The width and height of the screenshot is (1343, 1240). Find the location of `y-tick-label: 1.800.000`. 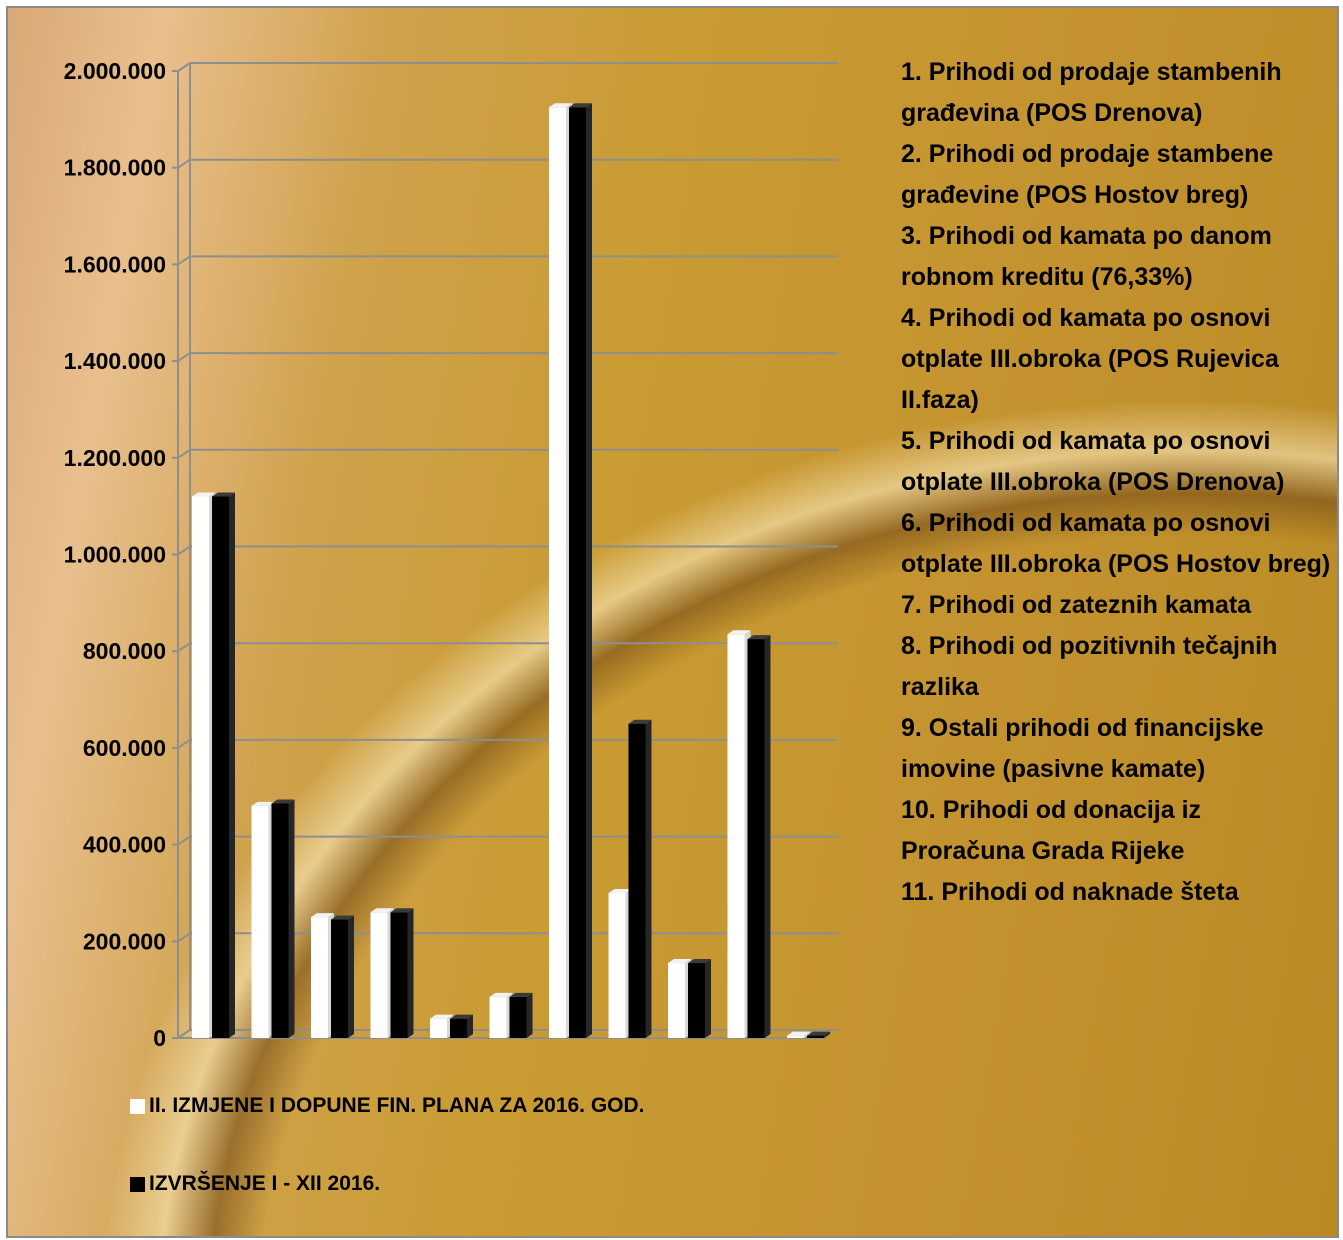

y-tick-label: 1.800.000 is located at coordinates (115, 168).